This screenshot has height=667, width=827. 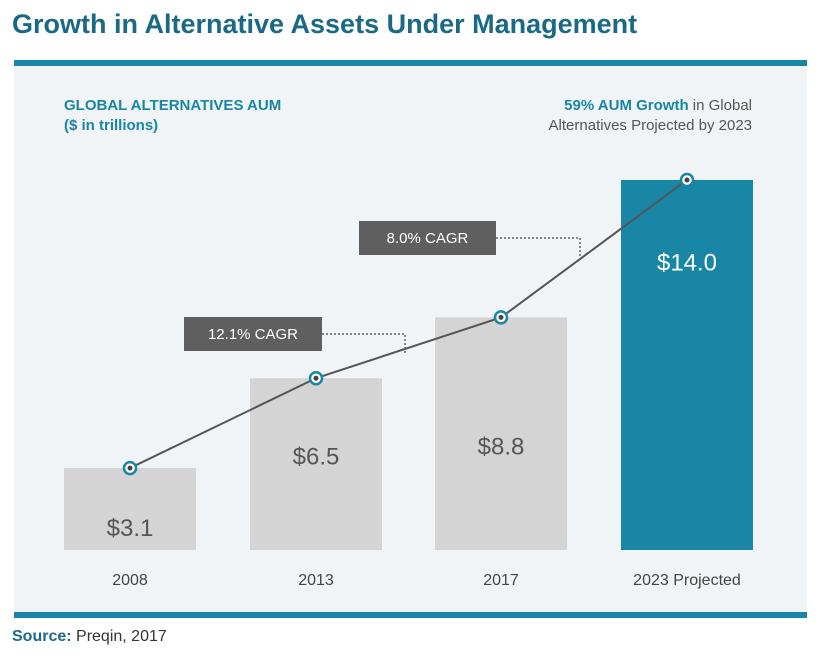 I want to click on source-label: Source:, so click(x=42, y=636).